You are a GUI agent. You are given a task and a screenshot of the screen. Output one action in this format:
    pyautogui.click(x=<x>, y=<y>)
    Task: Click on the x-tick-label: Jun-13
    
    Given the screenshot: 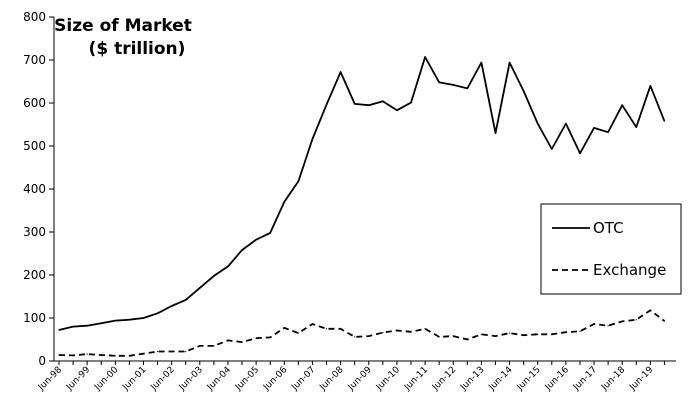 What is the action you would take?
    pyautogui.click(x=472, y=379)
    